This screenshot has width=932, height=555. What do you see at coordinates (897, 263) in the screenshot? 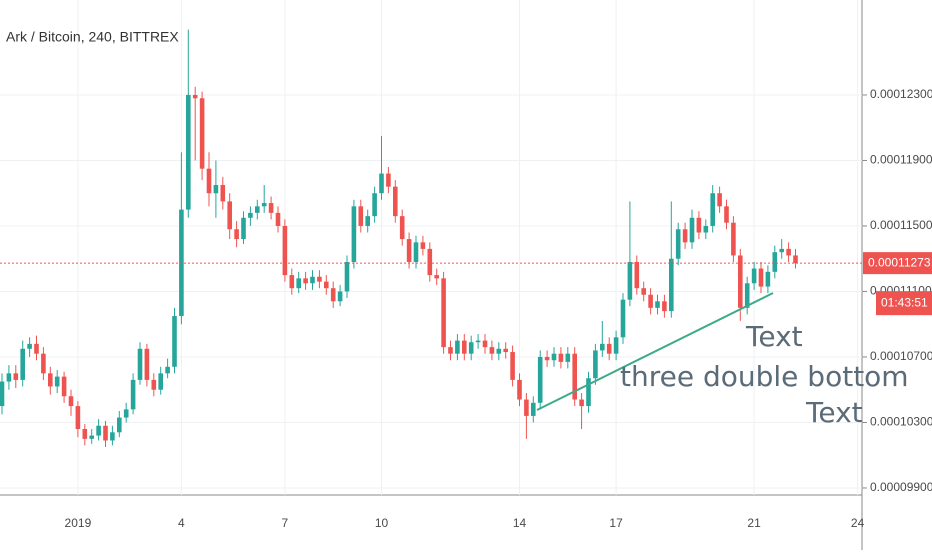
I see `price-box` at bounding box center [897, 263].